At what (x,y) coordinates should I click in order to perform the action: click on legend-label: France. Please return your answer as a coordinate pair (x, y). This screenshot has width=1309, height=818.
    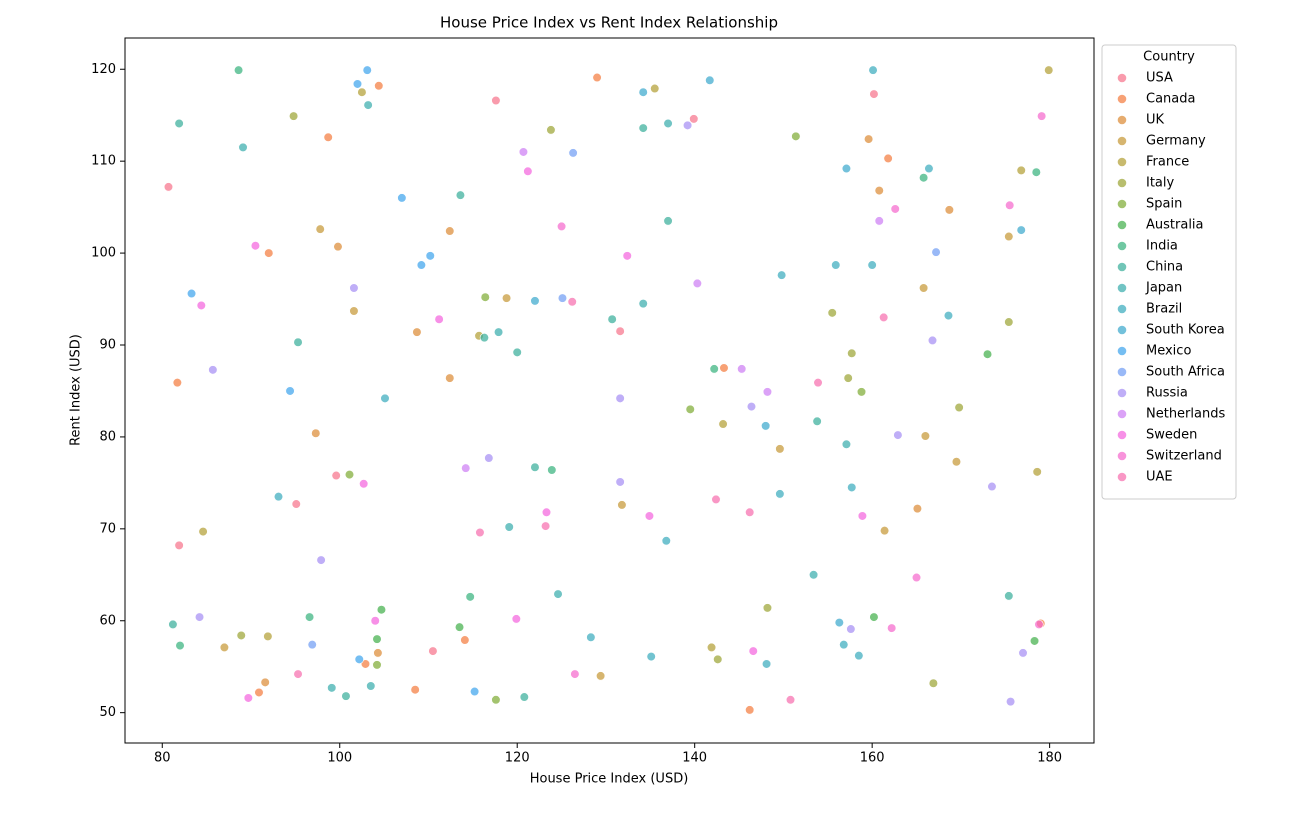
    Looking at the image, I should click on (1167, 162).